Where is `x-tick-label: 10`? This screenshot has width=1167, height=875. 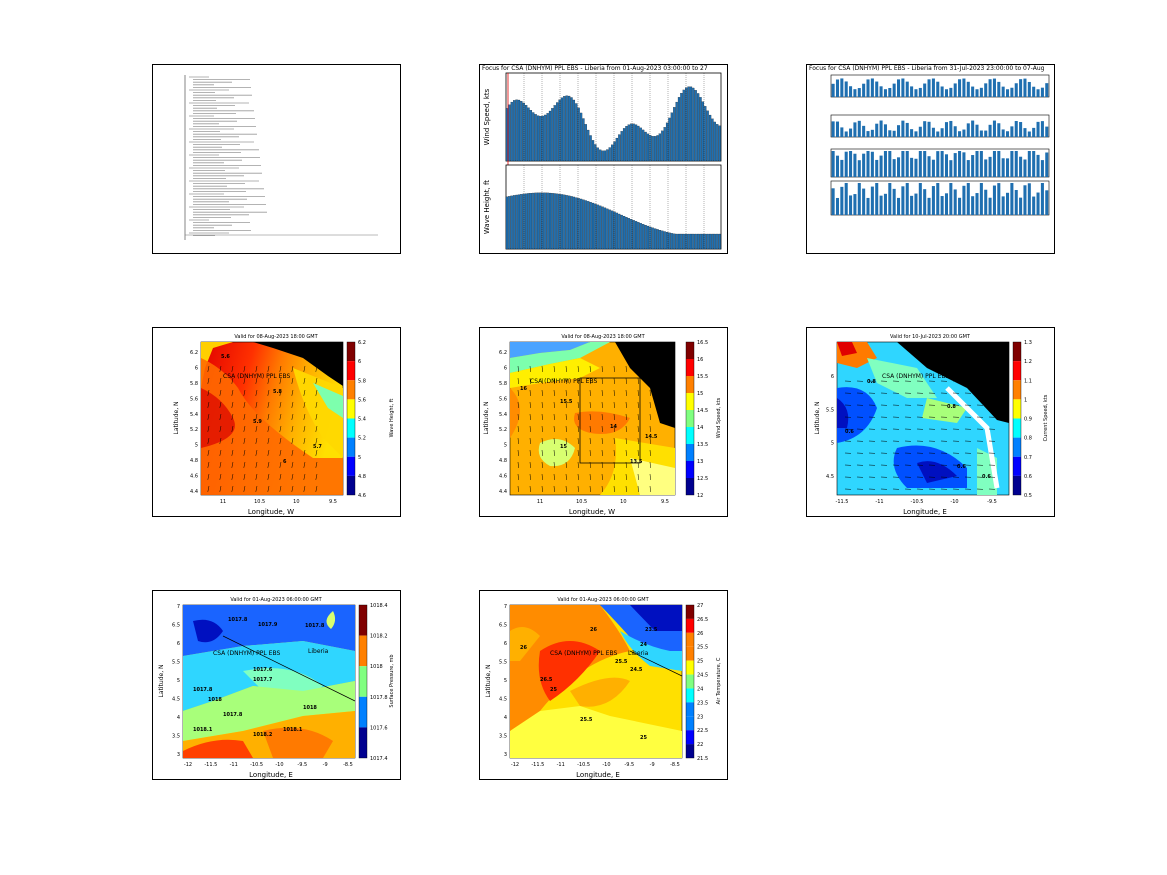
x-tick-label: 10 is located at coordinates (296, 502).